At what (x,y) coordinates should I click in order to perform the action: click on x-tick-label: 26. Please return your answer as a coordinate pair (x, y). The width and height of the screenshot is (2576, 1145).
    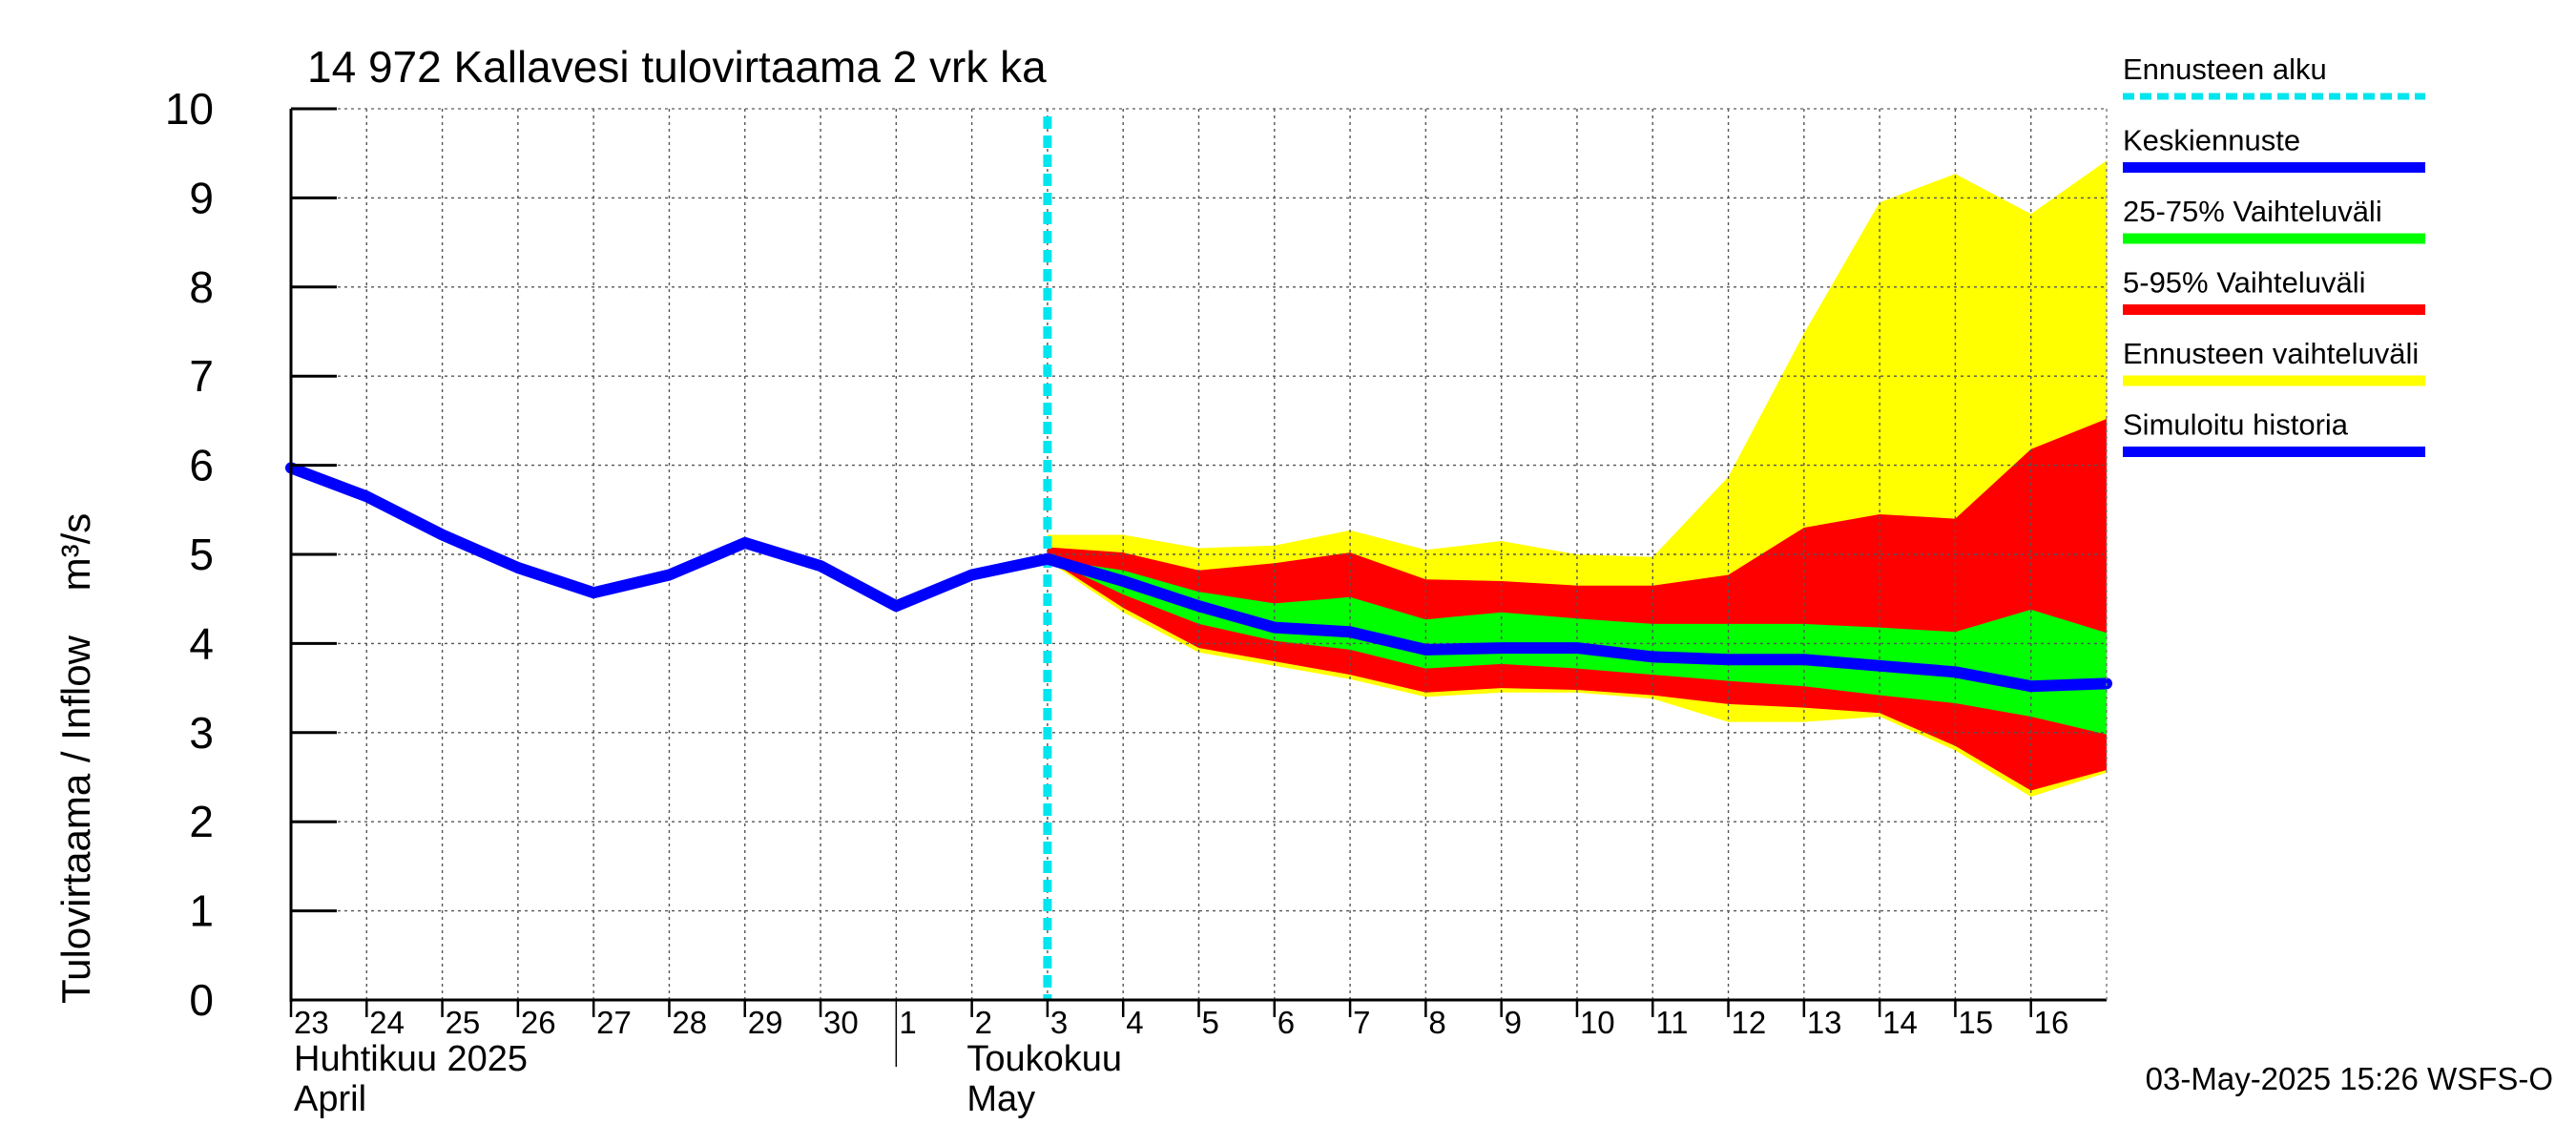
    Looking at the image, I should click on (538, 1022).